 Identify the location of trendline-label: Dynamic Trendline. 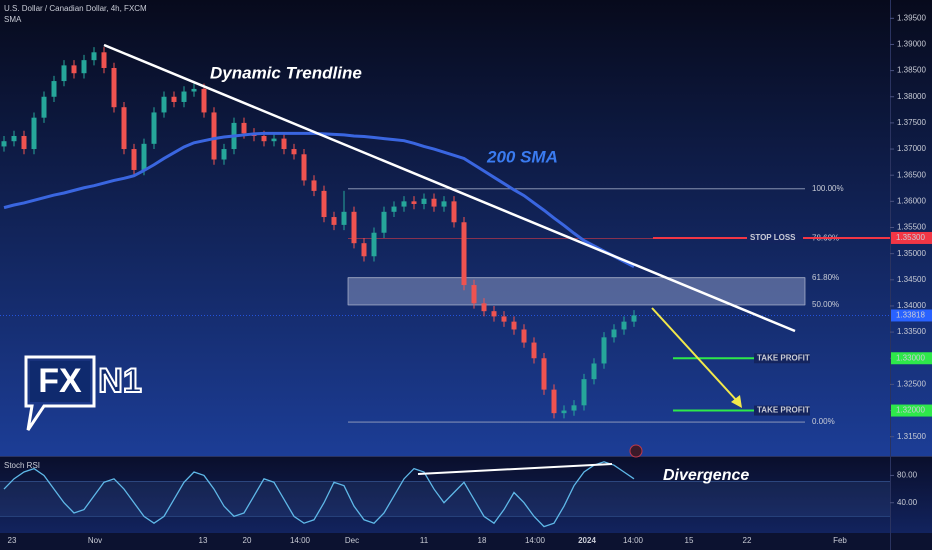
(286, 72).